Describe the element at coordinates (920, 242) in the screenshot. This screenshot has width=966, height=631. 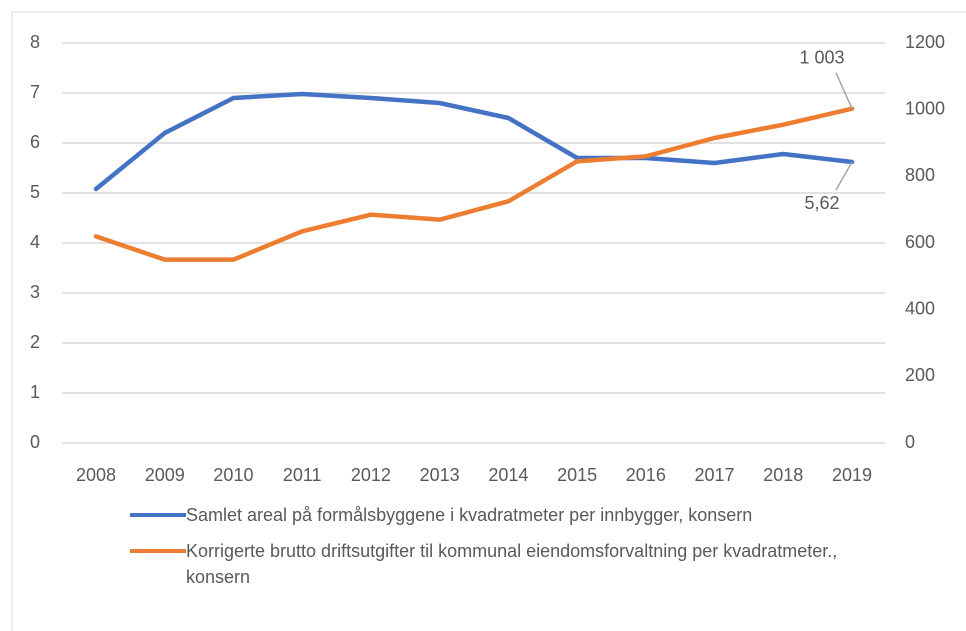
I see `y2-tick-label: 600` at that location.